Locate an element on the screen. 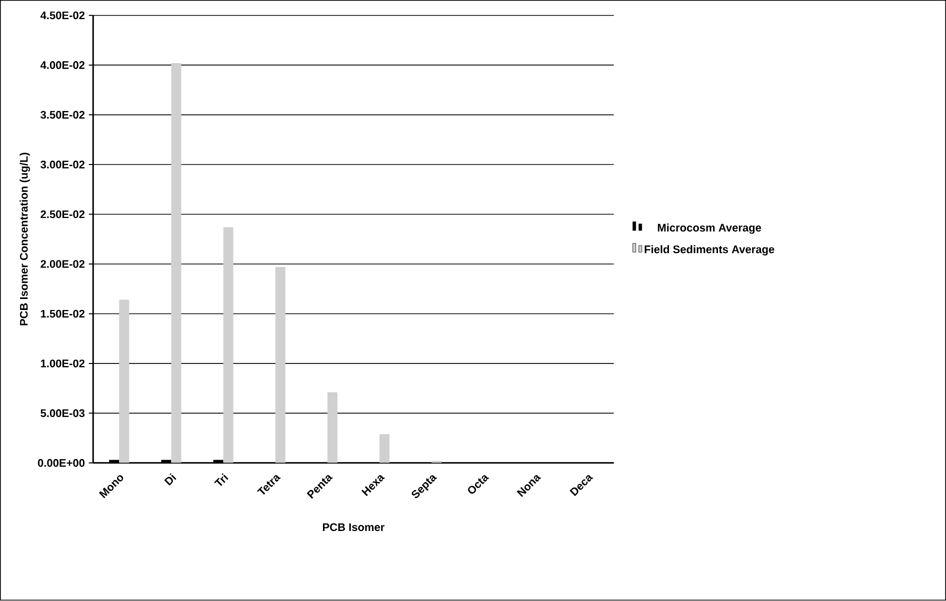  legend-label: Field Sediments Average is located at coordinates (709, 250).